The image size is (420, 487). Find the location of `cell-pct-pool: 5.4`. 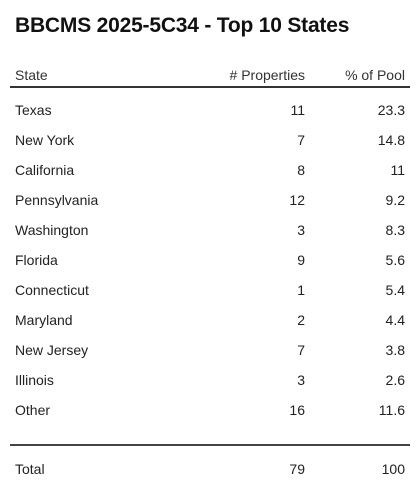

cell-pct-pool: 5.4 is located at coordinates (395, 290).